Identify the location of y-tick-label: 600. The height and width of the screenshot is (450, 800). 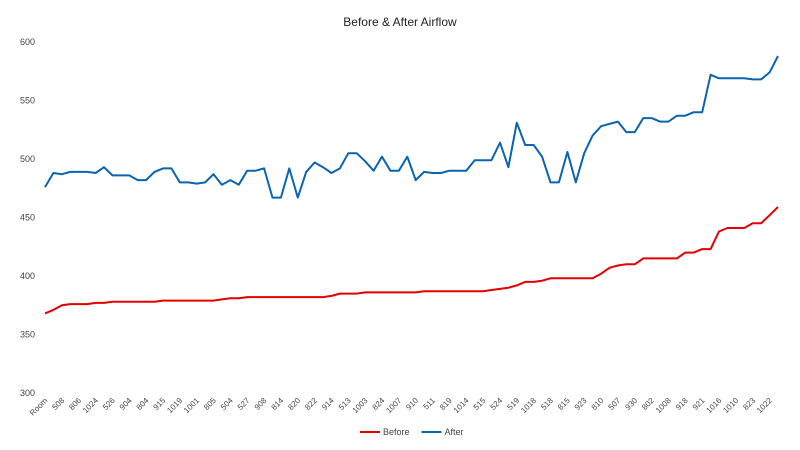
(27, 42).